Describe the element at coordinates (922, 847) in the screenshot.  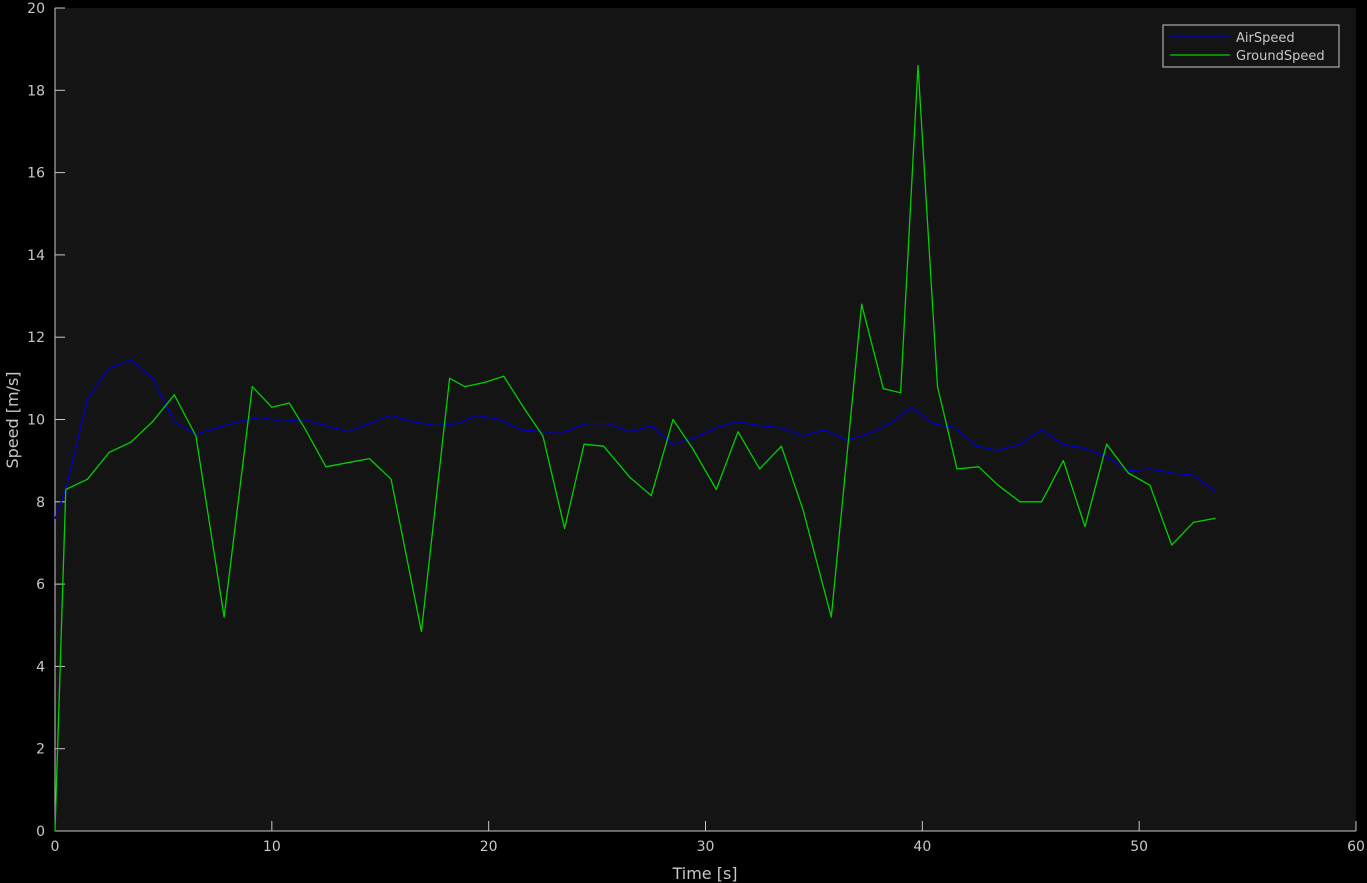
I see `x-tick-label: 40` at that location.